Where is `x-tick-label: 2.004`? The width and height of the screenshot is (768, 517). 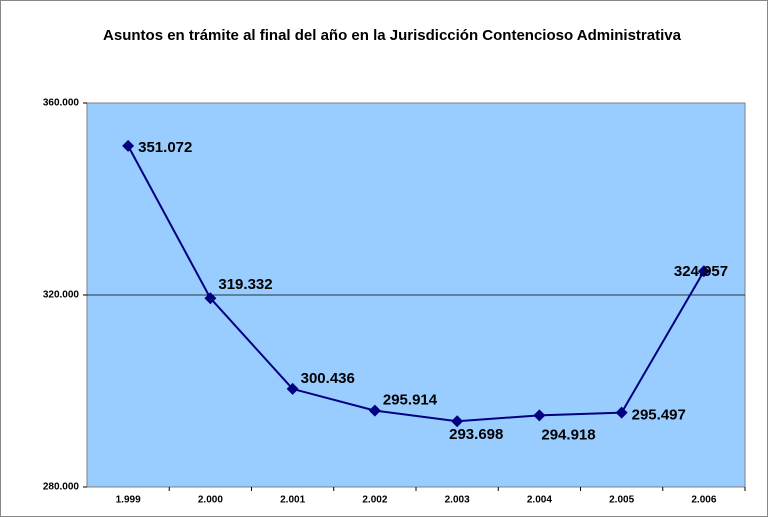
x-tick-label: 2.004 is located at coordinates (539, 500).